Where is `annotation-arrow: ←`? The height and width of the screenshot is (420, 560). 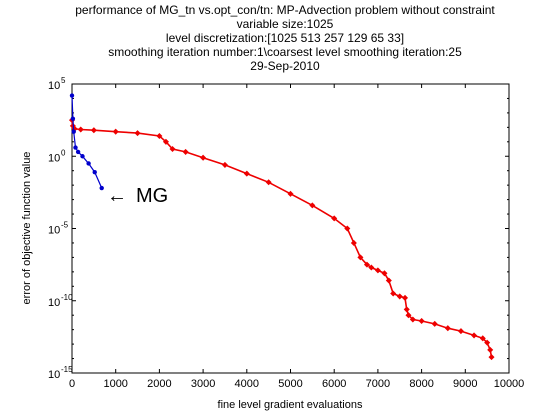 annotation-arrow: ← is located at coordinates (117, 196).